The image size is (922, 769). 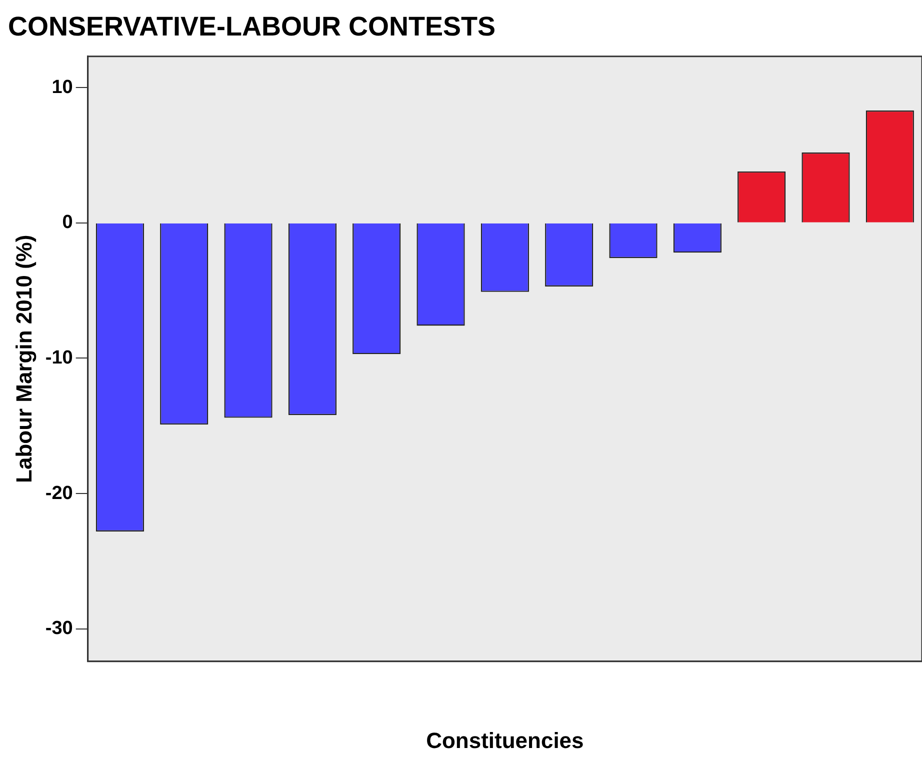 I want to click on y-tick-label: -10, so click(x=59, y=357).